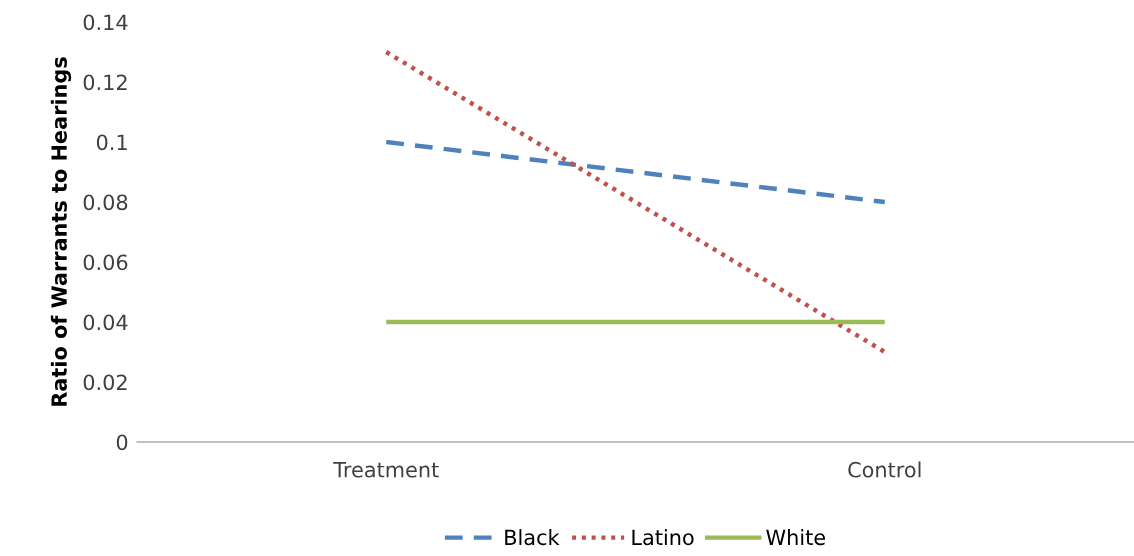  What do you see at coordinates (61, 231) in the screenshot?
I see `y-axis-title: Ratio of Warrants to Hearings` at bounding box center [61, 231].